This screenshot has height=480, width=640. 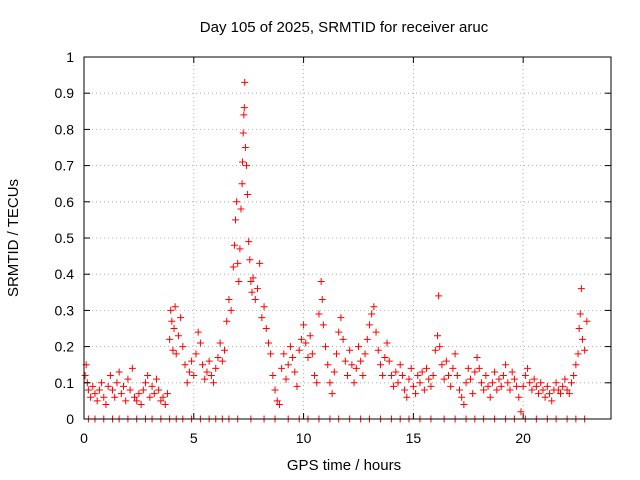 What do you see at coordinates (65, 238) in the screenshot?
I see `y-tick-label: 0.5` at bounding box center [65, 238].